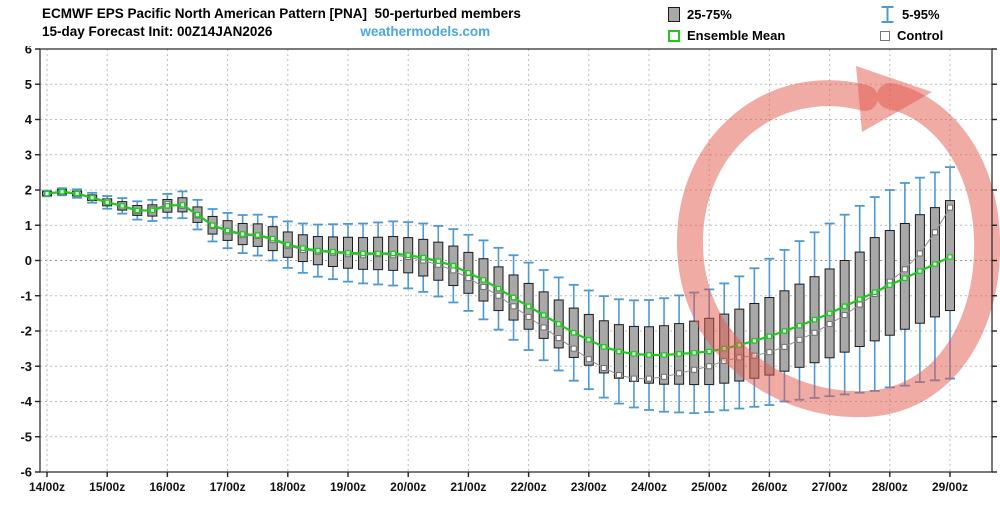  I want to click on svg-text: -5, so click(26, 436).